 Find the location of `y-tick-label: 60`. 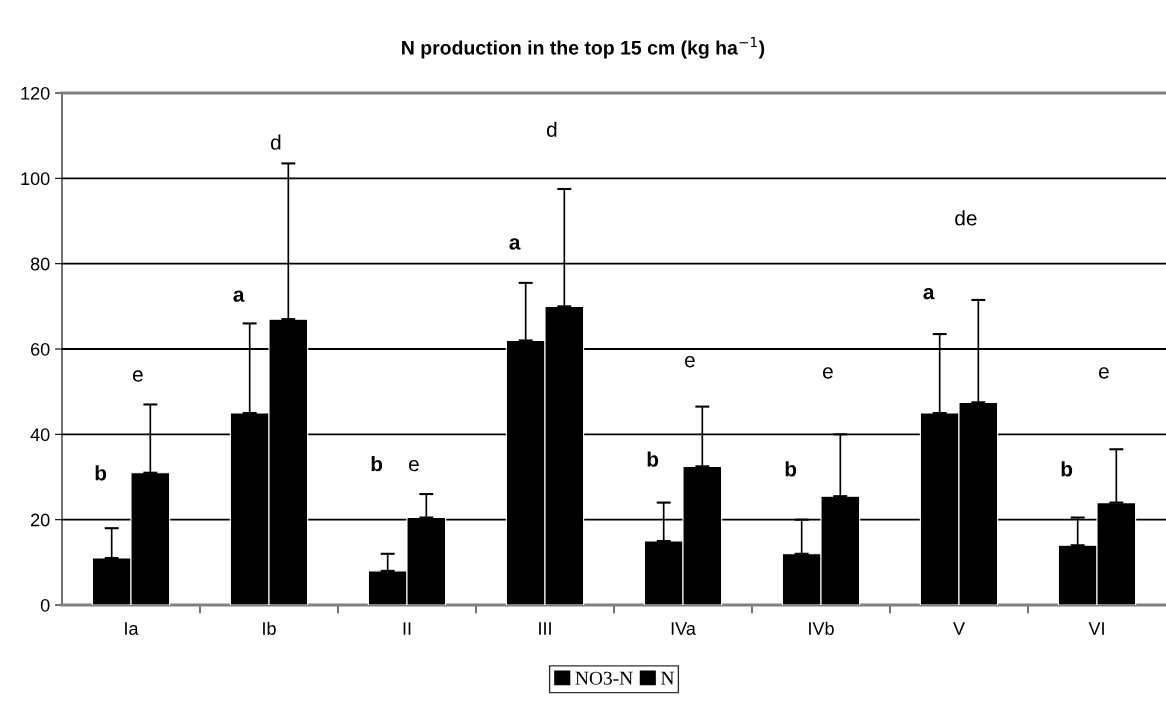

y-tick-label: 60 is located at coordinates (40, 349).